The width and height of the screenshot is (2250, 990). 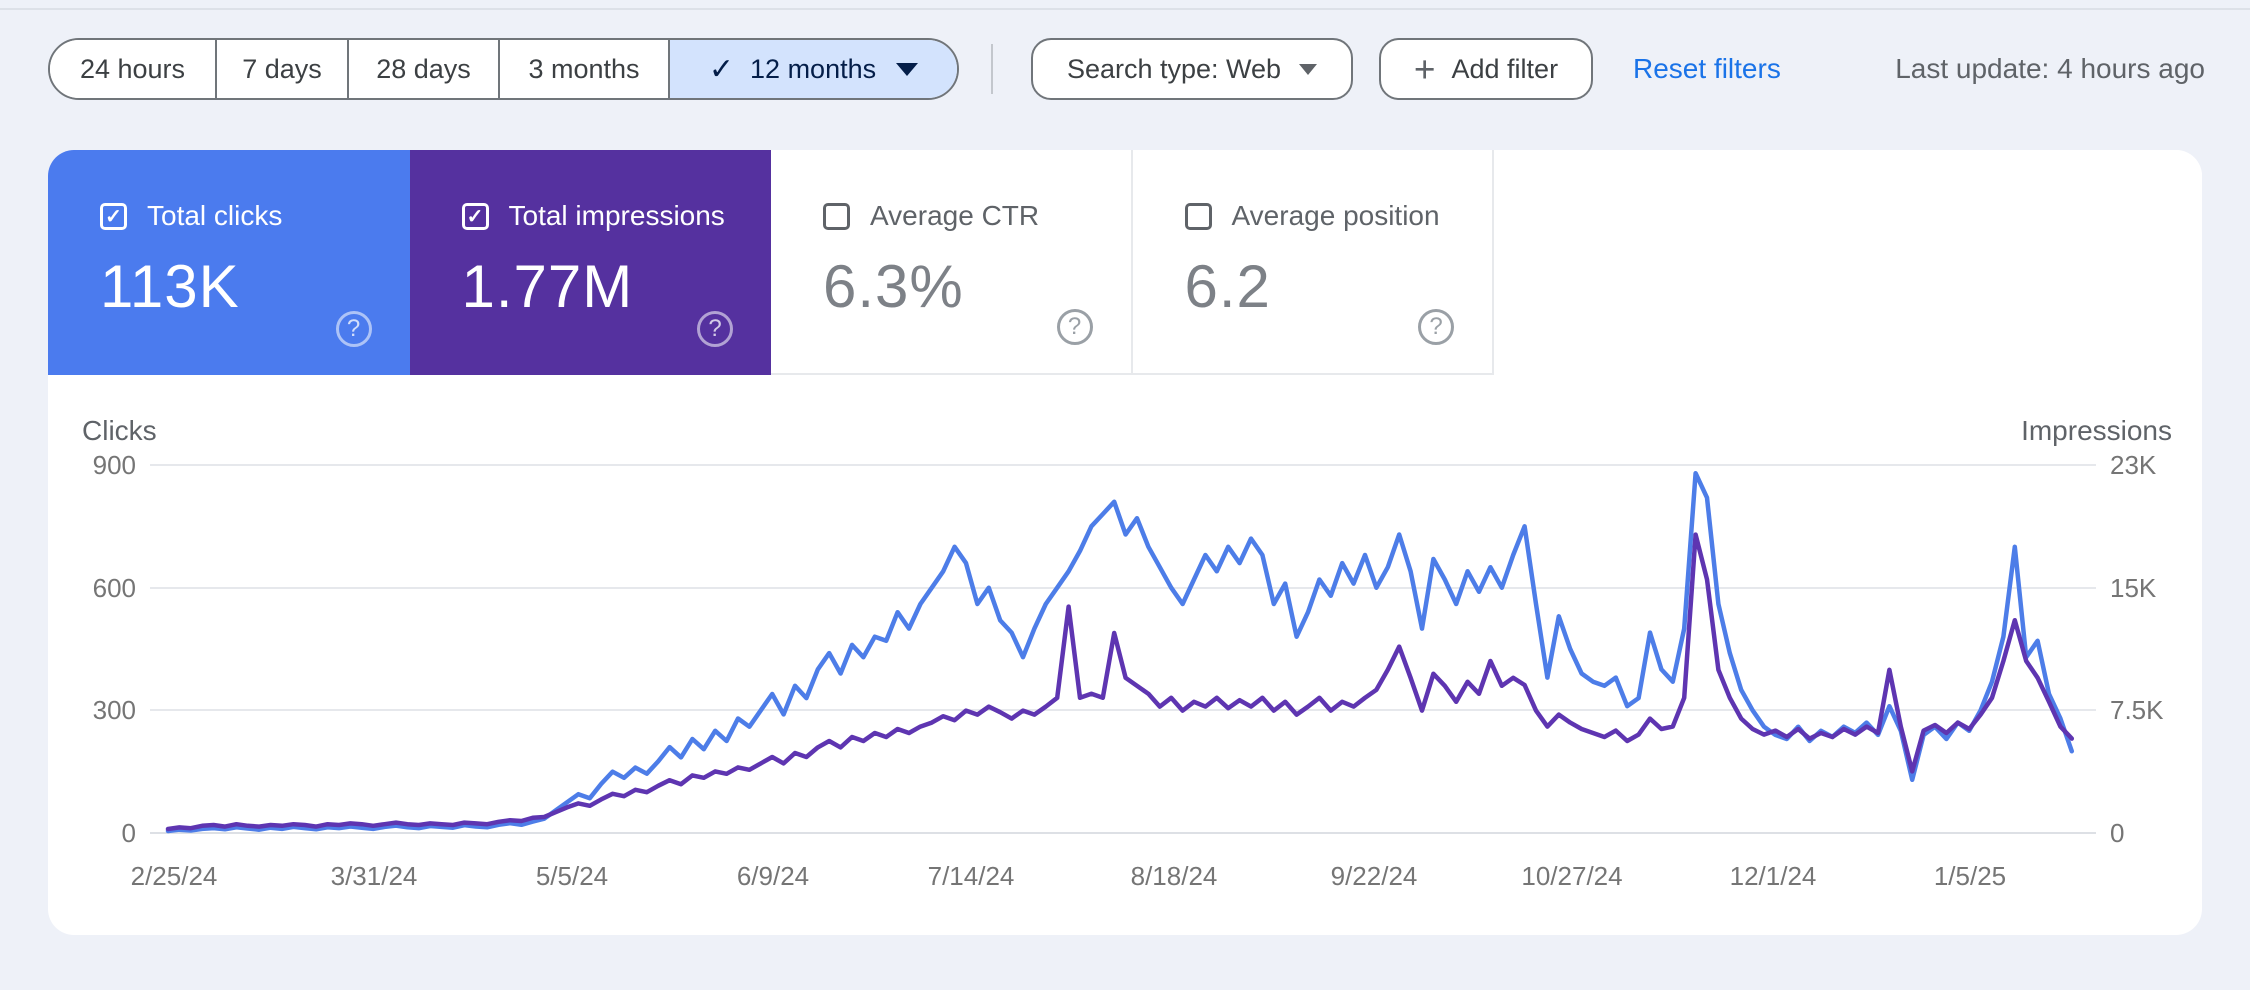 What do you see at coordinates (971, 876) in the screenshot?
I see `x-axis-tick: 7/14/24` at bounding box center [971, 876].